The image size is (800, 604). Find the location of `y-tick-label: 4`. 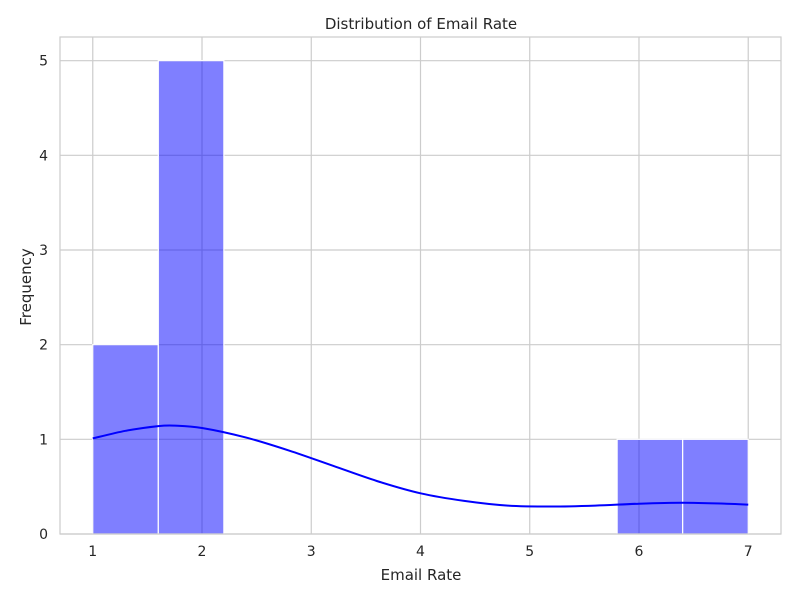

y-tick-label: 4 is located at coordinates (43, 156).